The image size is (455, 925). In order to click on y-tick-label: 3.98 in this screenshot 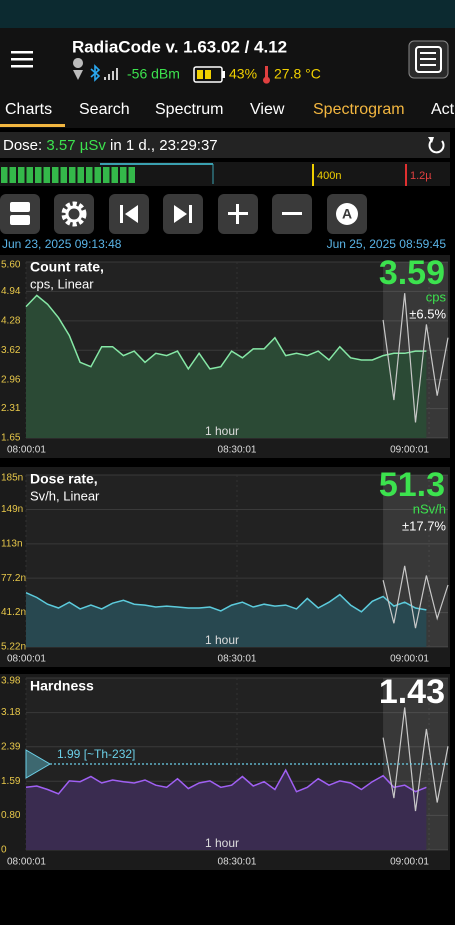, I will do `click(11, 681)`.